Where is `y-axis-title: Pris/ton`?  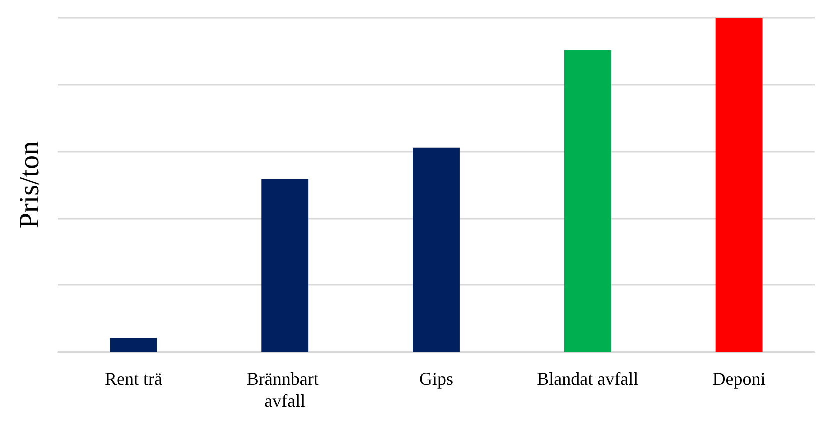 y-axis-title: Pris/ton is located at coordinates (30, 185).